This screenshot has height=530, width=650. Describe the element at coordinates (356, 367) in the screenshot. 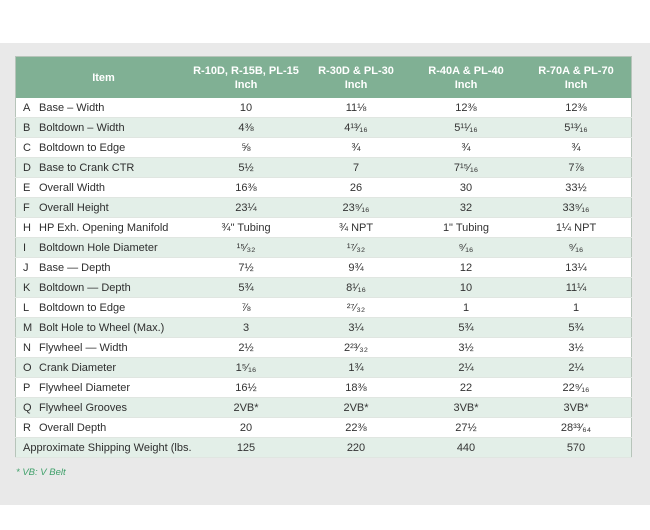

I see `row-value-cell: 1¾` at that location.